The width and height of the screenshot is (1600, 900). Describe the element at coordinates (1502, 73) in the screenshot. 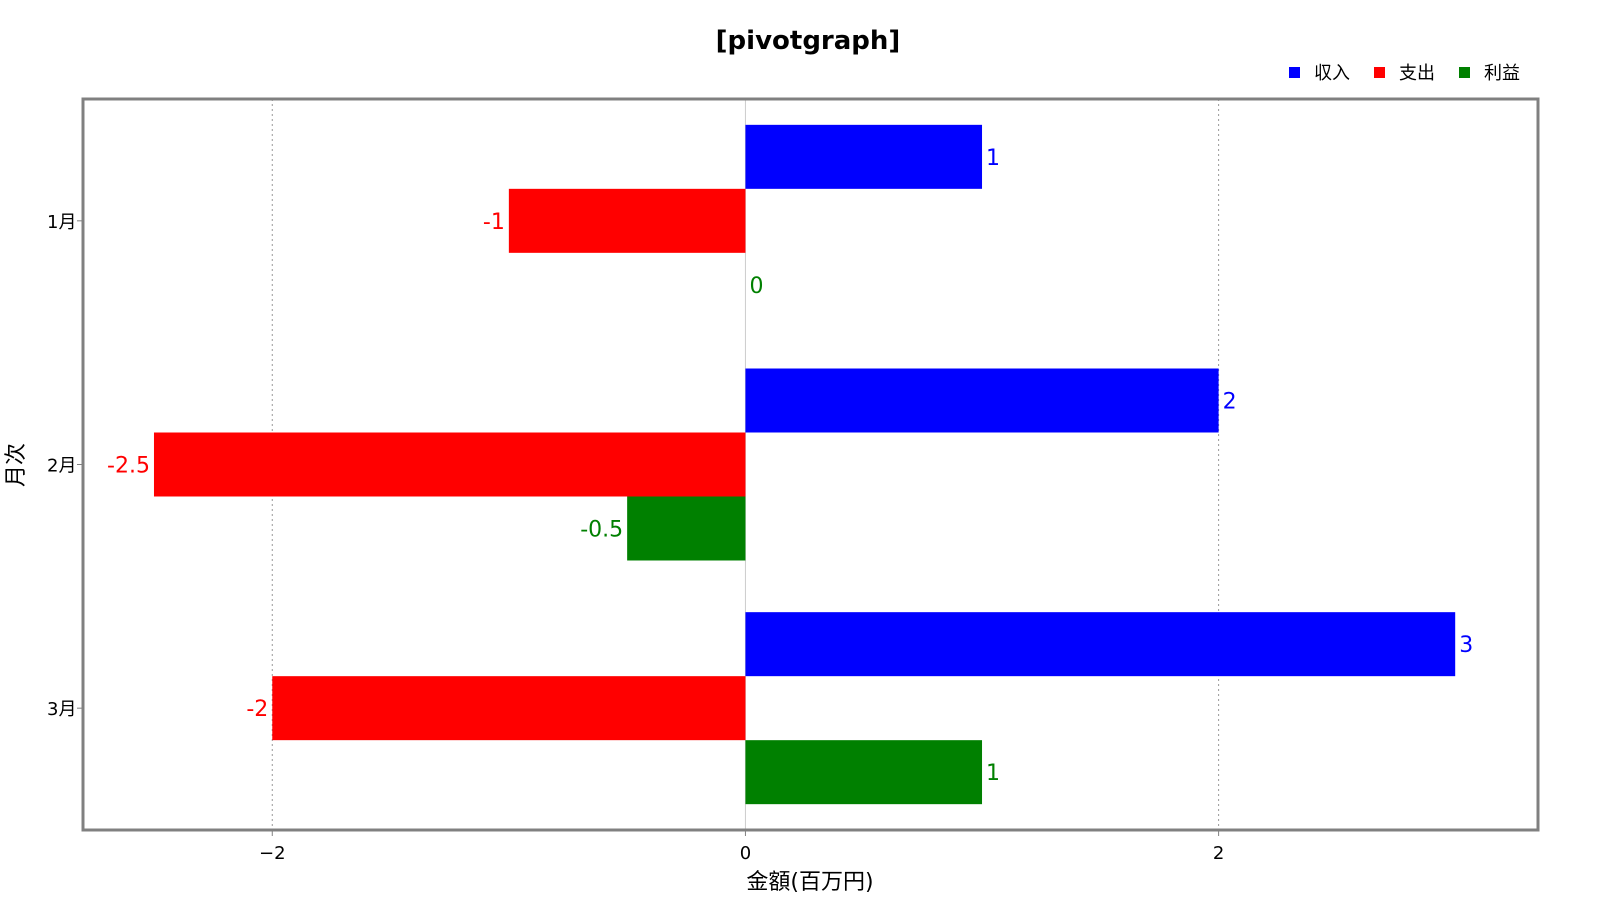

I see `legend-label: 利益` at that location.